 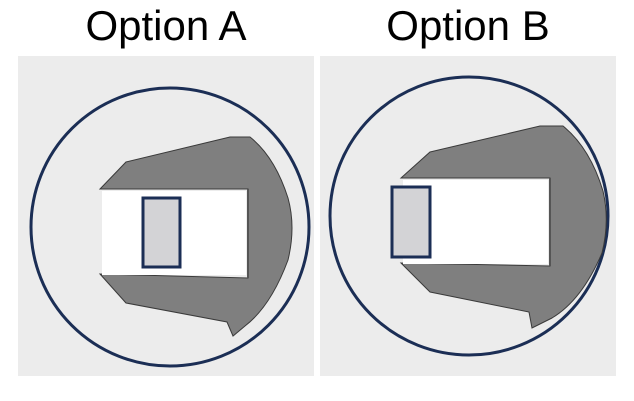 I want to click on plus-icon, so click(x=190, y=227).